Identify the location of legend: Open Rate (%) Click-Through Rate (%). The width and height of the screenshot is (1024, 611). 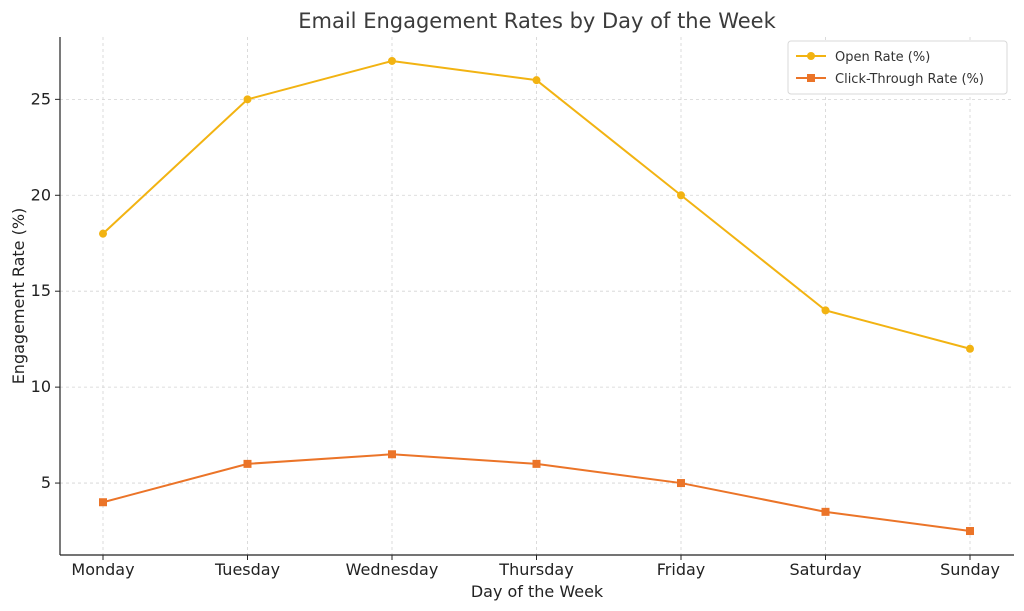
(897, 67).